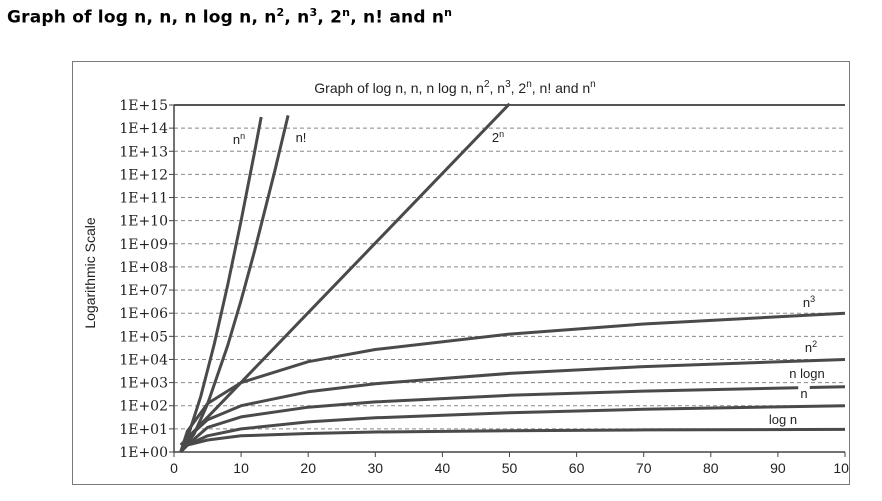 The width and height of the screenshot is (882, 501). Describe the element at coordinates (143, 175) in the screenshot. I see `y-tick-label: 1E+12` at that location.